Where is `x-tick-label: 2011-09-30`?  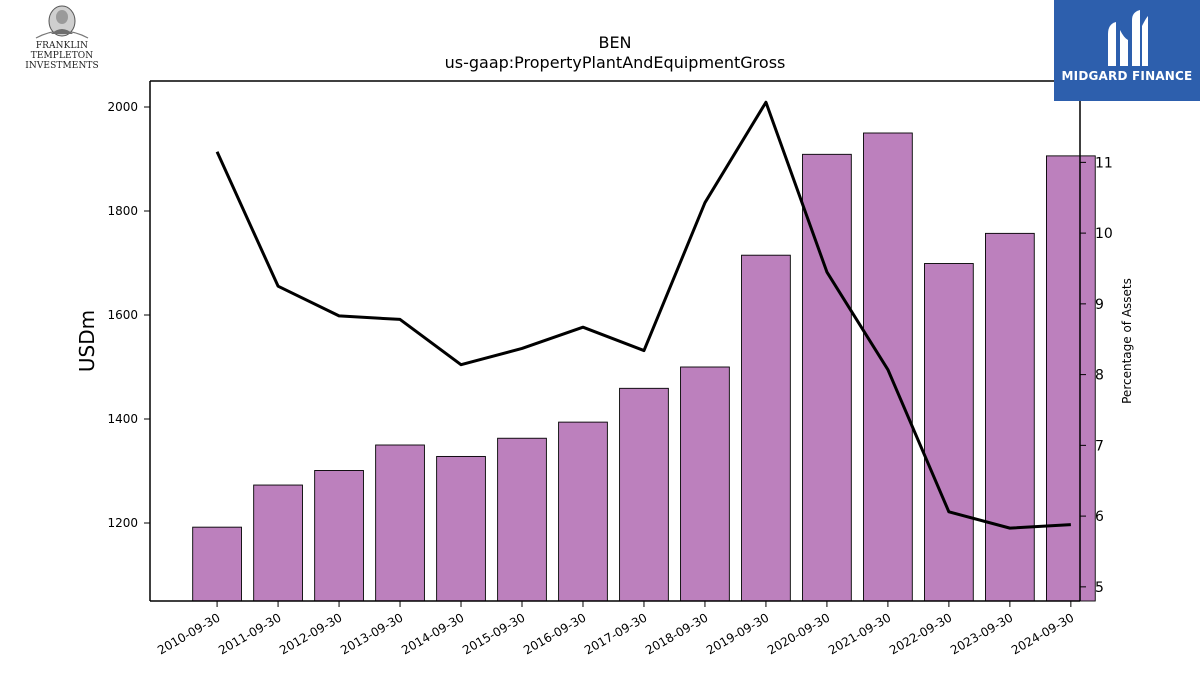 x-tick-label: 2011-09-30 is located at coordinates (249, 633).